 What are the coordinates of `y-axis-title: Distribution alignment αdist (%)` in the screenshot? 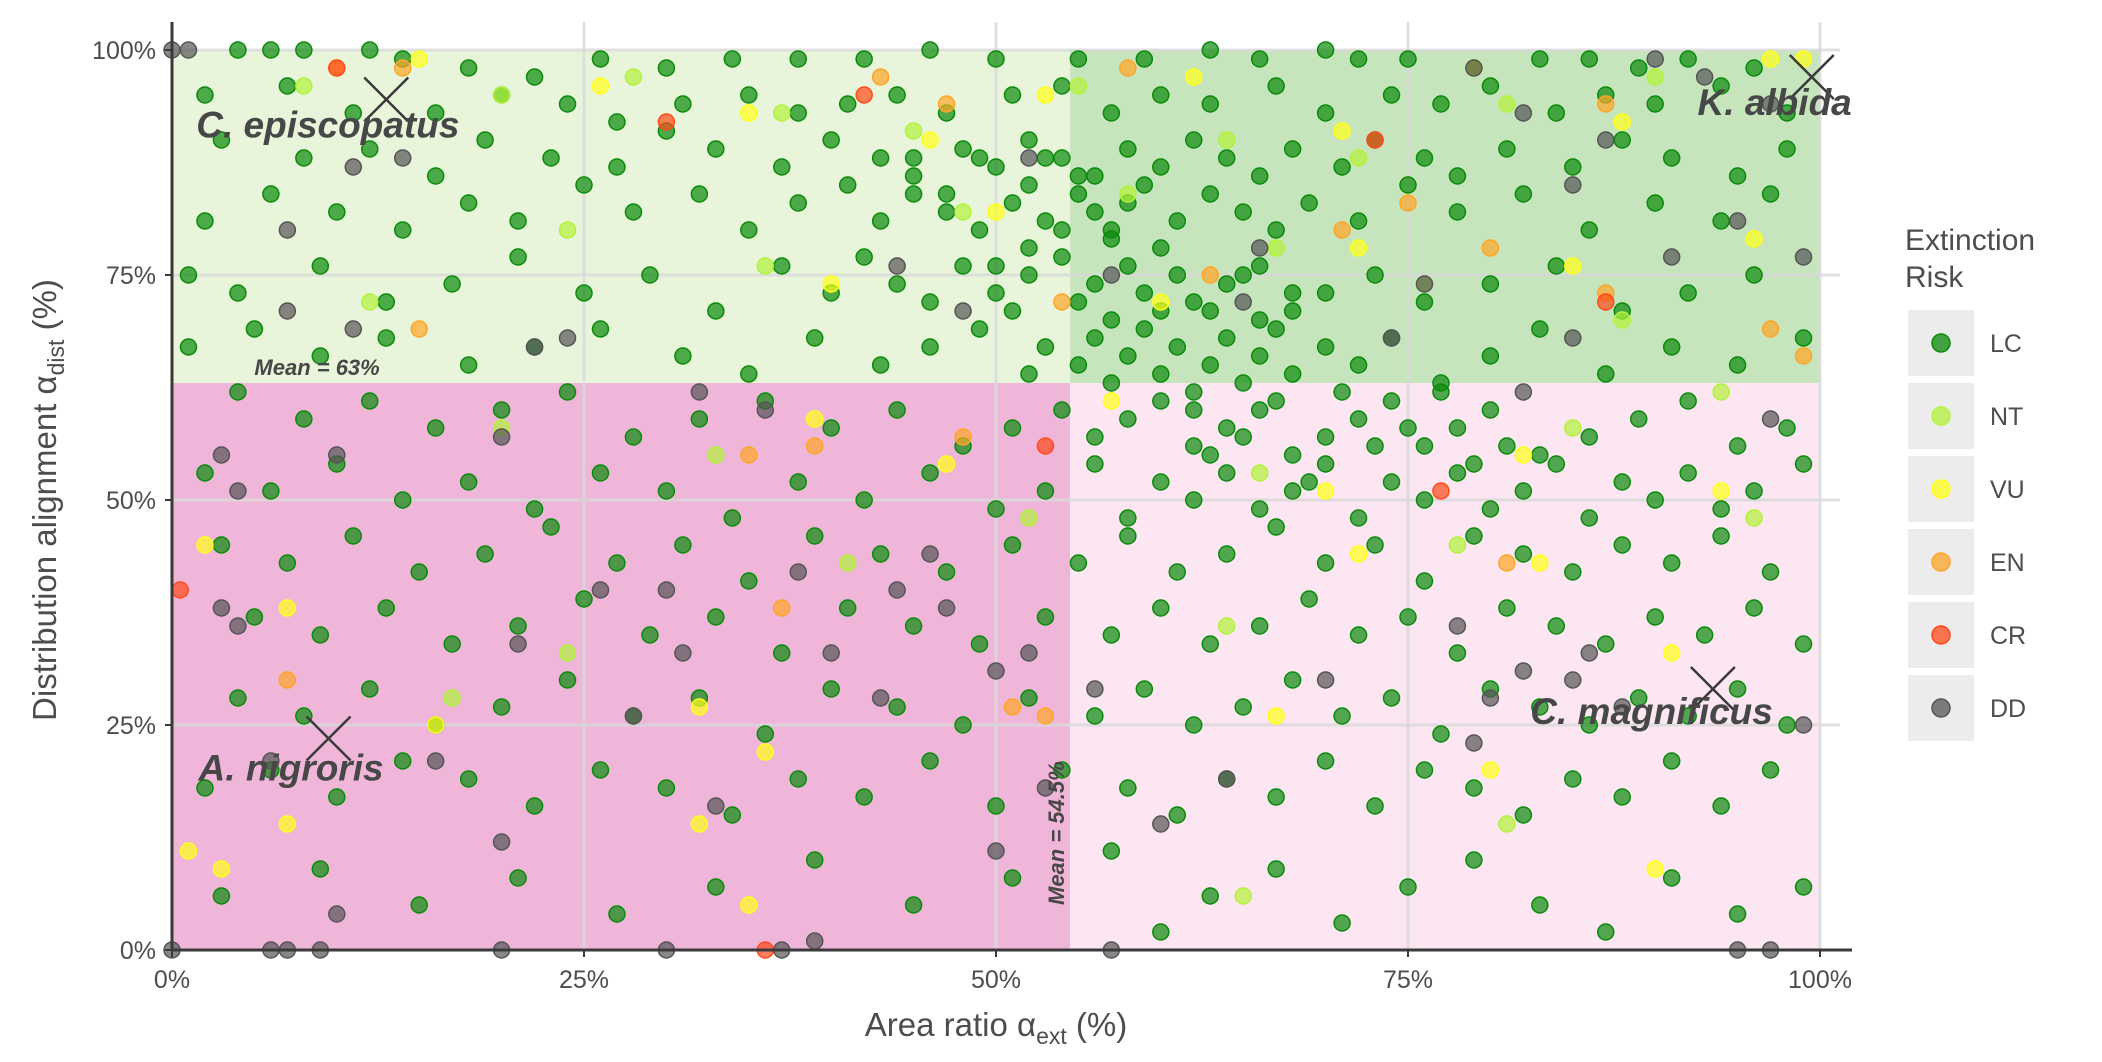 It's located at (47, 500).